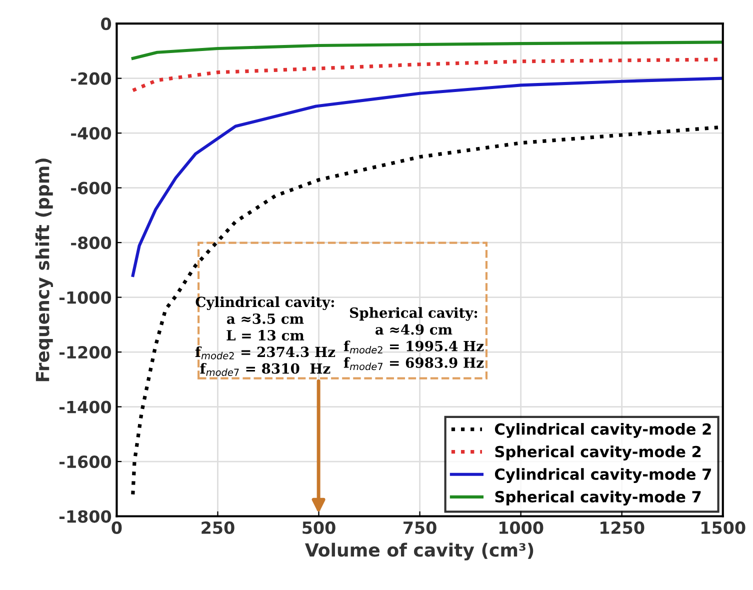 This screenshot has height=590, width=753. Describe the element at coordinates (117, 527) in the screenshot. I see `x-tick-label: 0` at that location.